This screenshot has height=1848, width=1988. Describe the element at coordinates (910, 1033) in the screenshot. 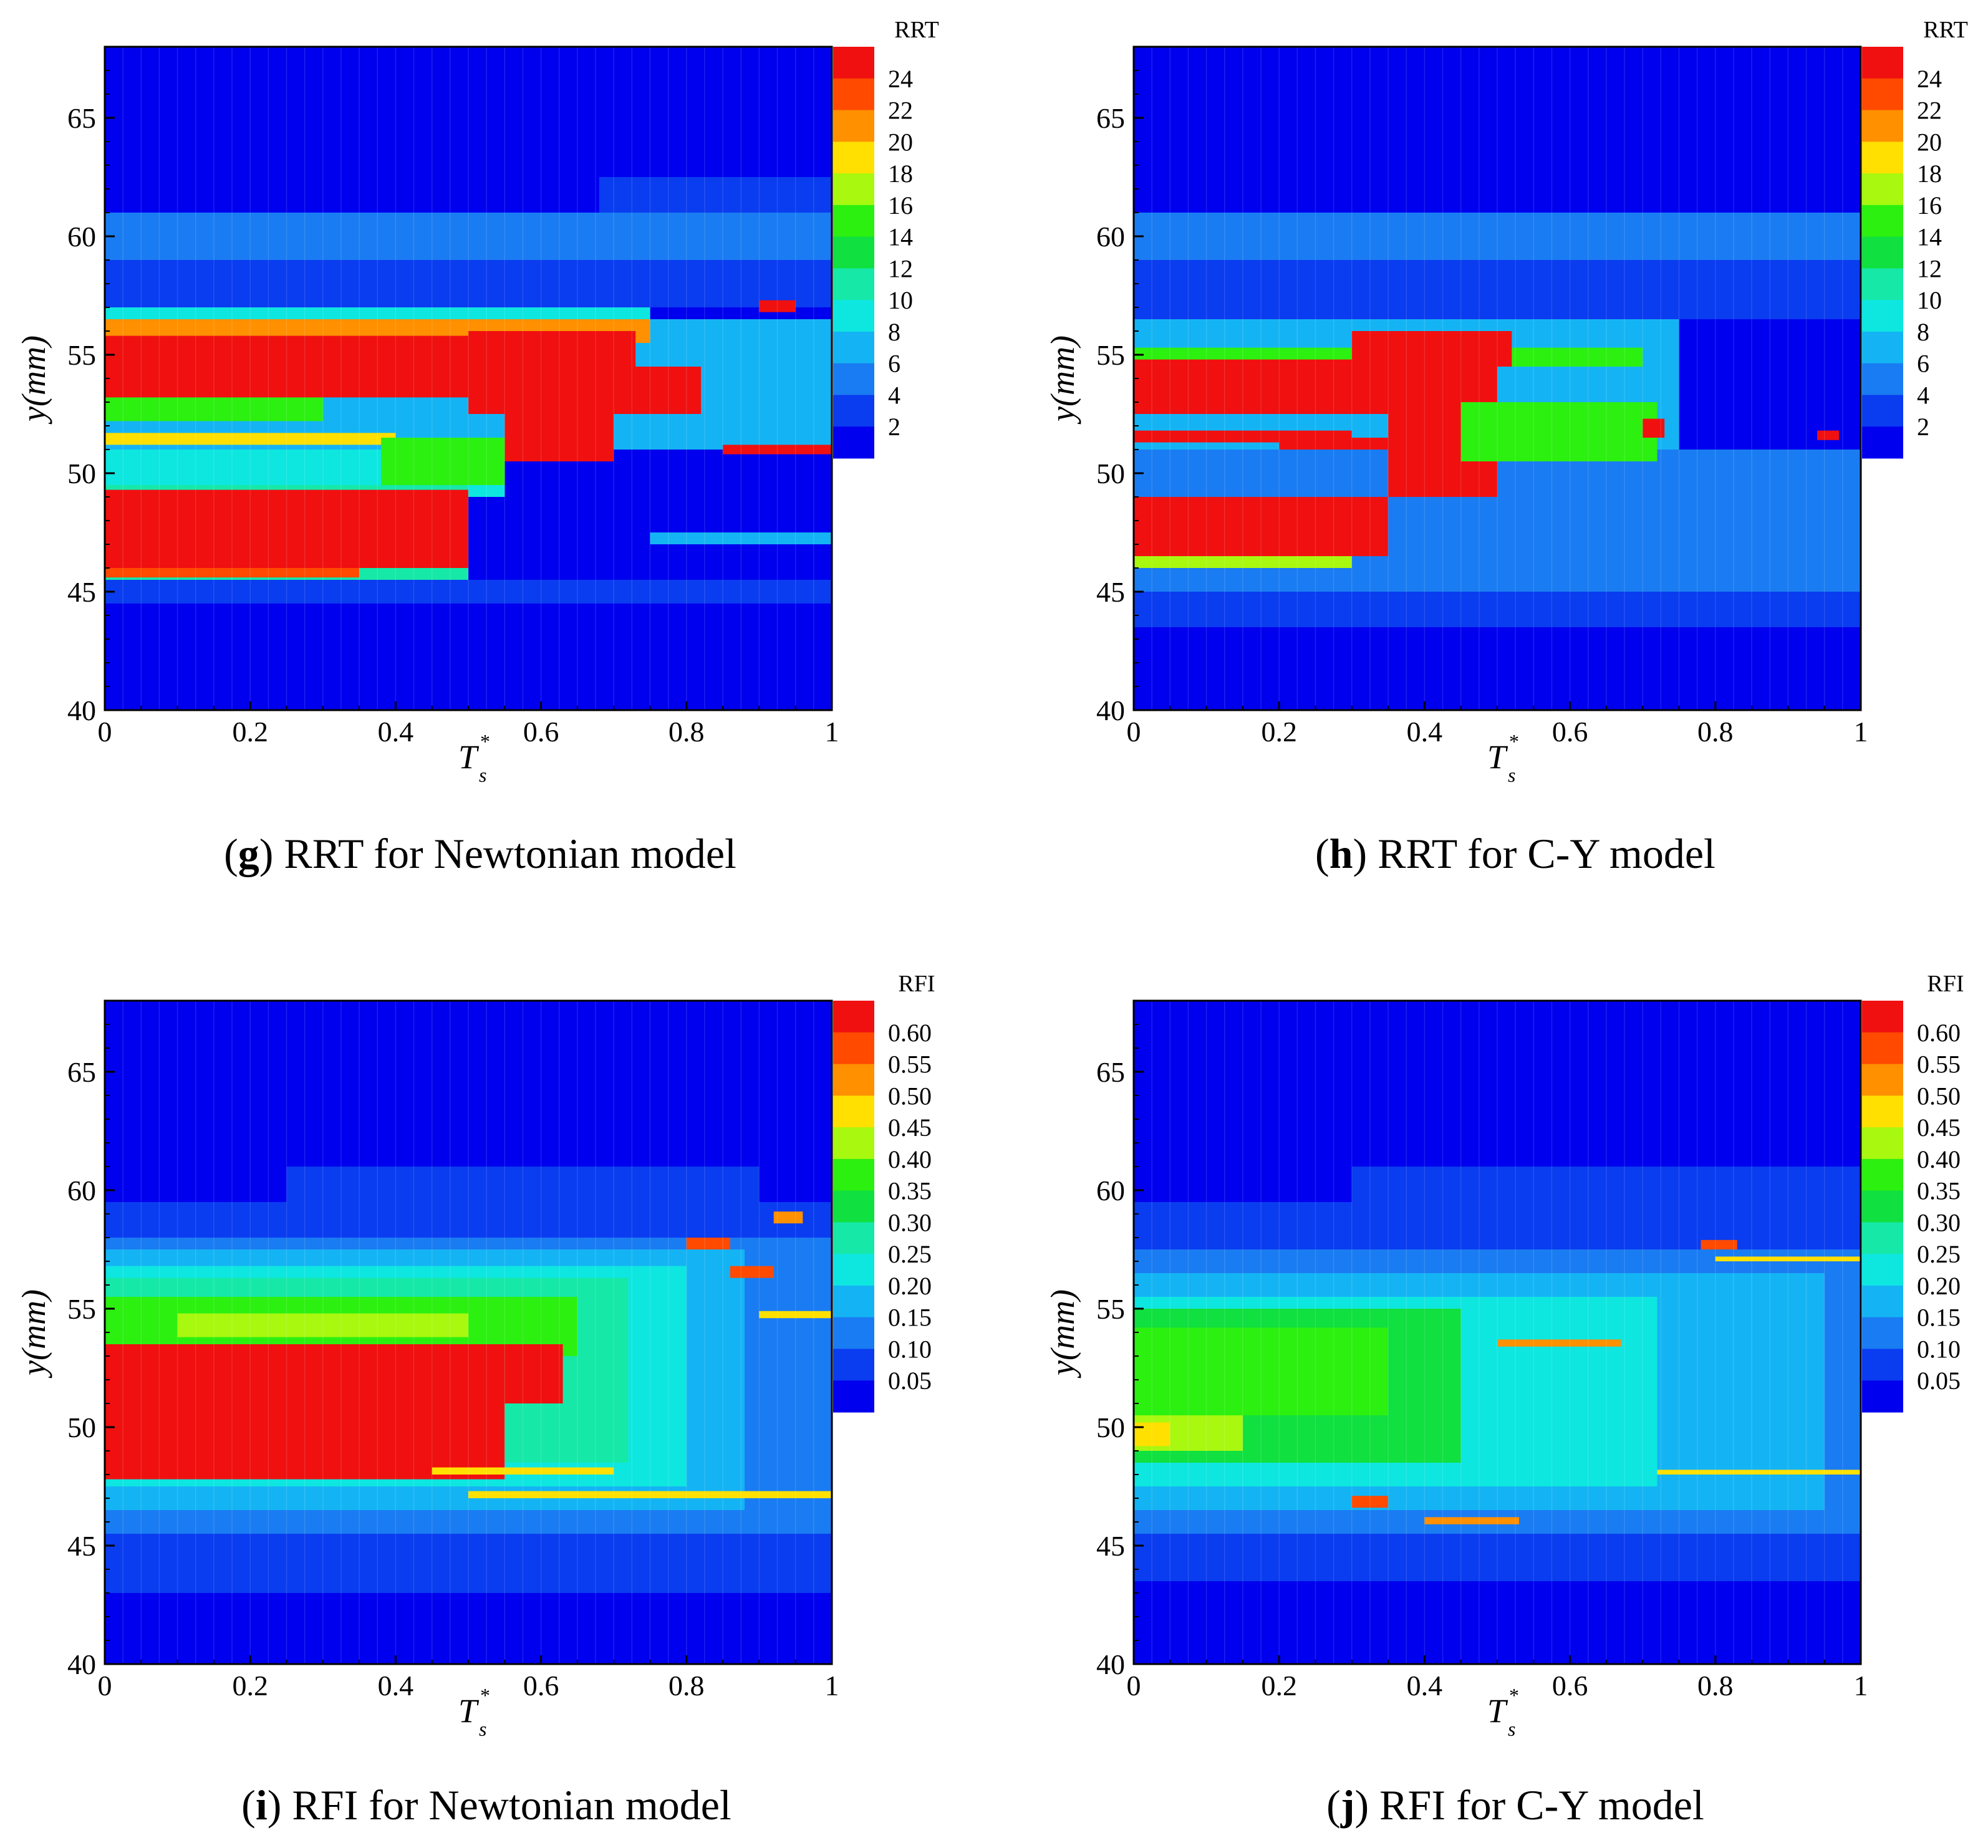

I see `colorbar-label: 0.60` at that location.